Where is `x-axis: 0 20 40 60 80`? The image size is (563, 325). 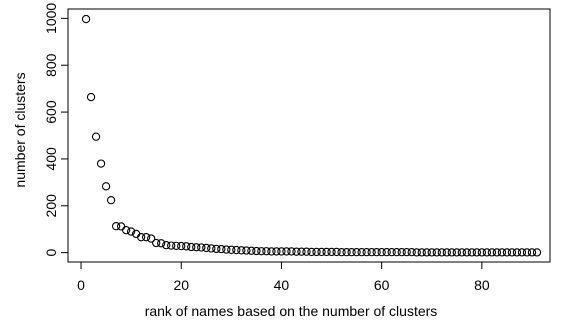
x-axis: 0 20 40 60 80 is located at coordinates (283, 277).